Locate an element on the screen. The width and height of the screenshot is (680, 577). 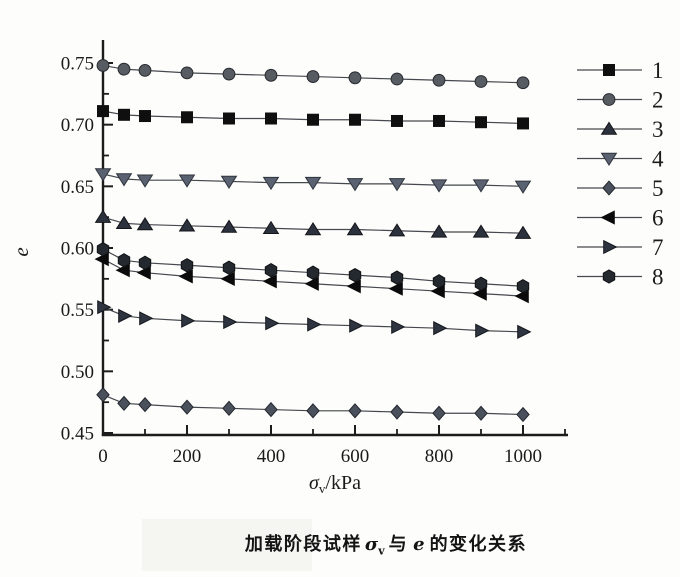
legend-label: 3 is located at coordinates (658, 129).